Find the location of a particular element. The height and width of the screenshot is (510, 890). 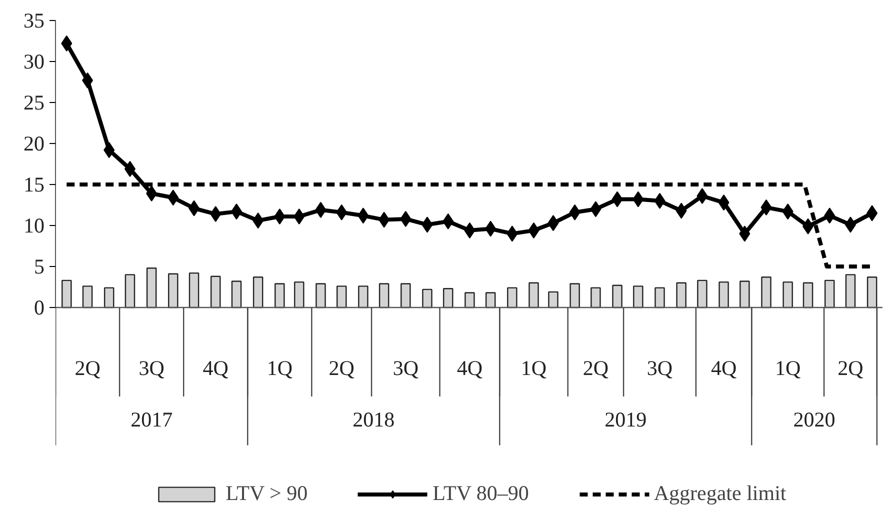

text: 2017 is located at coordinates (151, 419).